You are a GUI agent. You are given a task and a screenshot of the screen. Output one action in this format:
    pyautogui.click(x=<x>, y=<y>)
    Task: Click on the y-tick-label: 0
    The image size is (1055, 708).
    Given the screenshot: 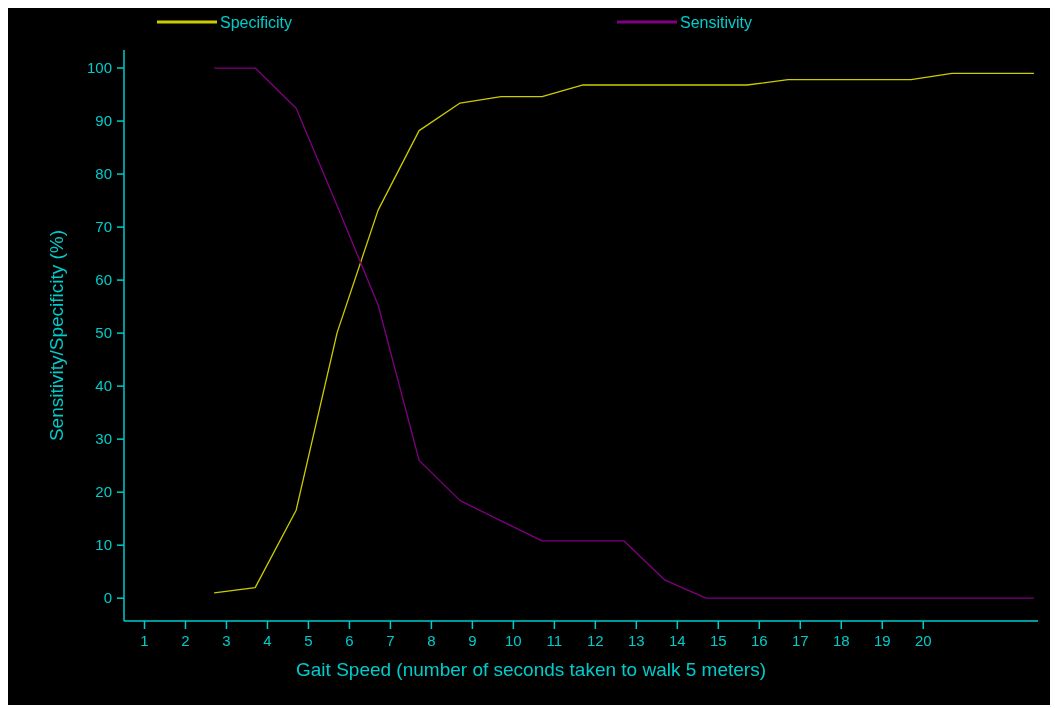 What is the action you would take?
    pyautogui.click(x=107, y=598)
    